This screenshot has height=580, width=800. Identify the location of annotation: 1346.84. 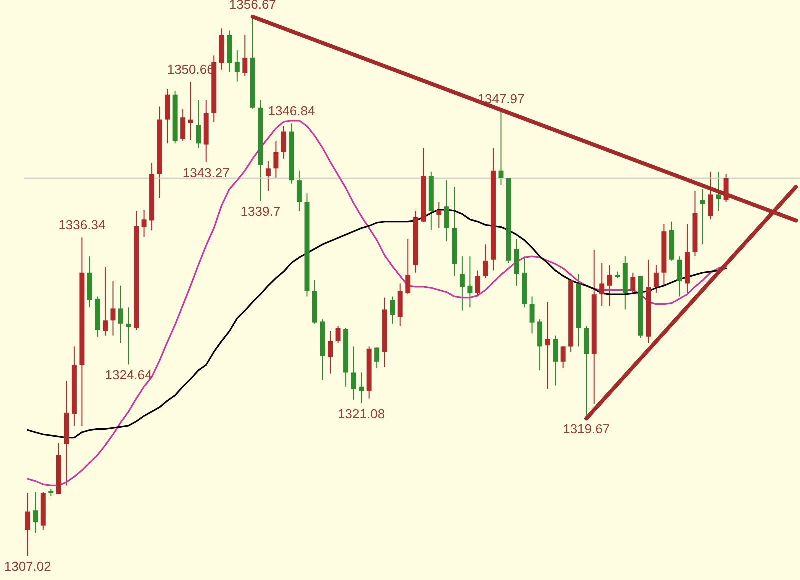
(292, 111).